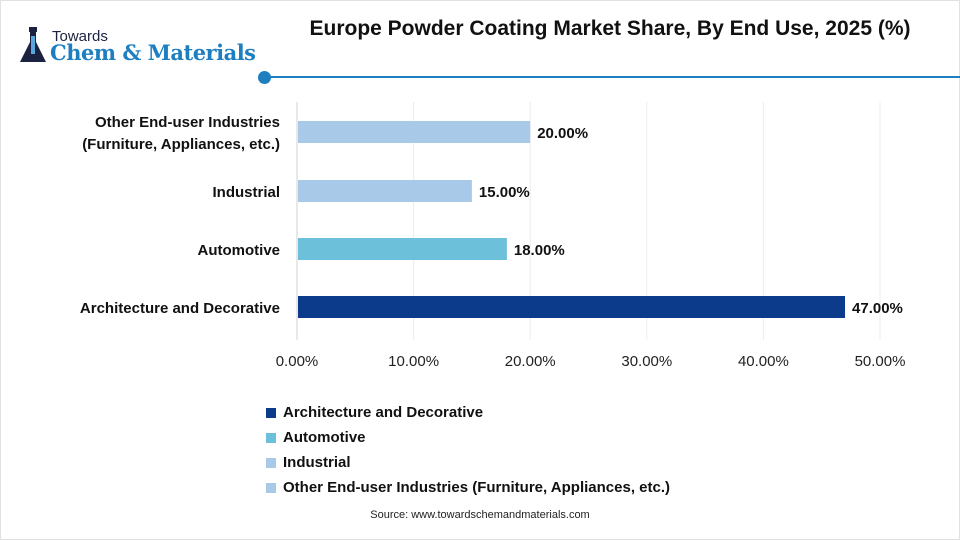  Describe the element at coordinates (153, 52) in the screenshot. I see `logo-line2: Chem & Materials` at that location.